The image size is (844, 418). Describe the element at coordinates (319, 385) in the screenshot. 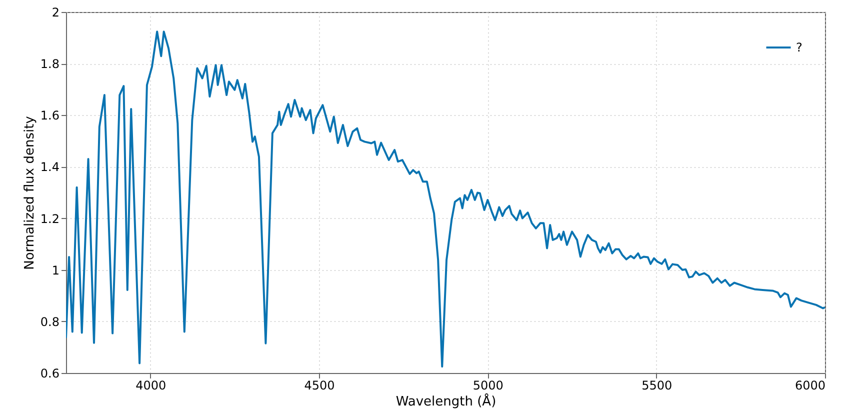

I see `x-tick-label: 4500` at that location.